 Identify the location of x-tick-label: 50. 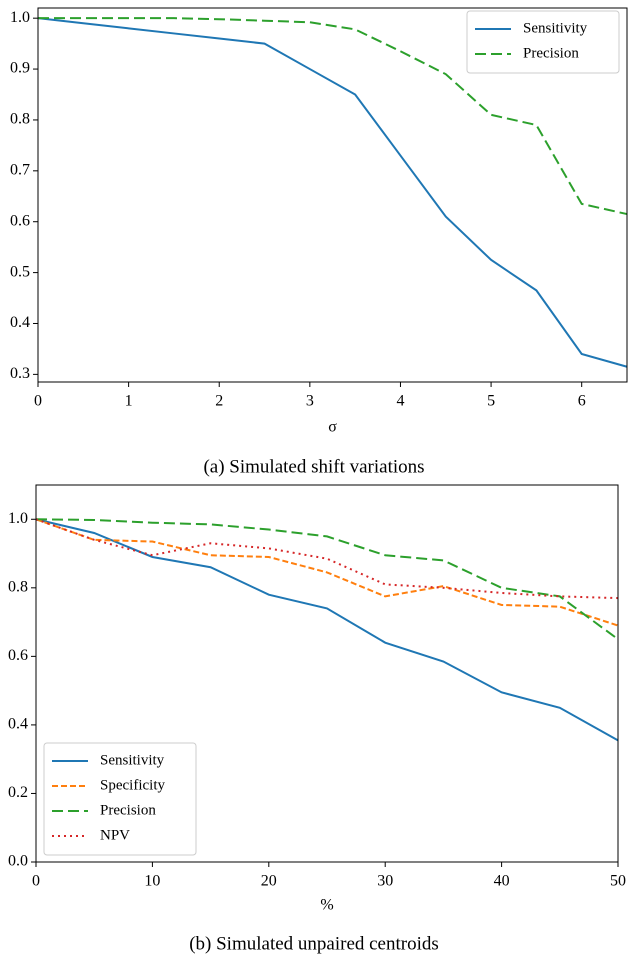
(618, 881).